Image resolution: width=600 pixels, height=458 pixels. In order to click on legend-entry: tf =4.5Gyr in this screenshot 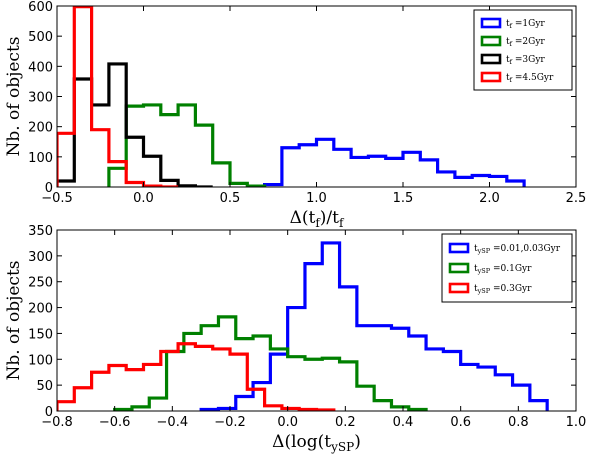, I will do `click(530, 78)`.